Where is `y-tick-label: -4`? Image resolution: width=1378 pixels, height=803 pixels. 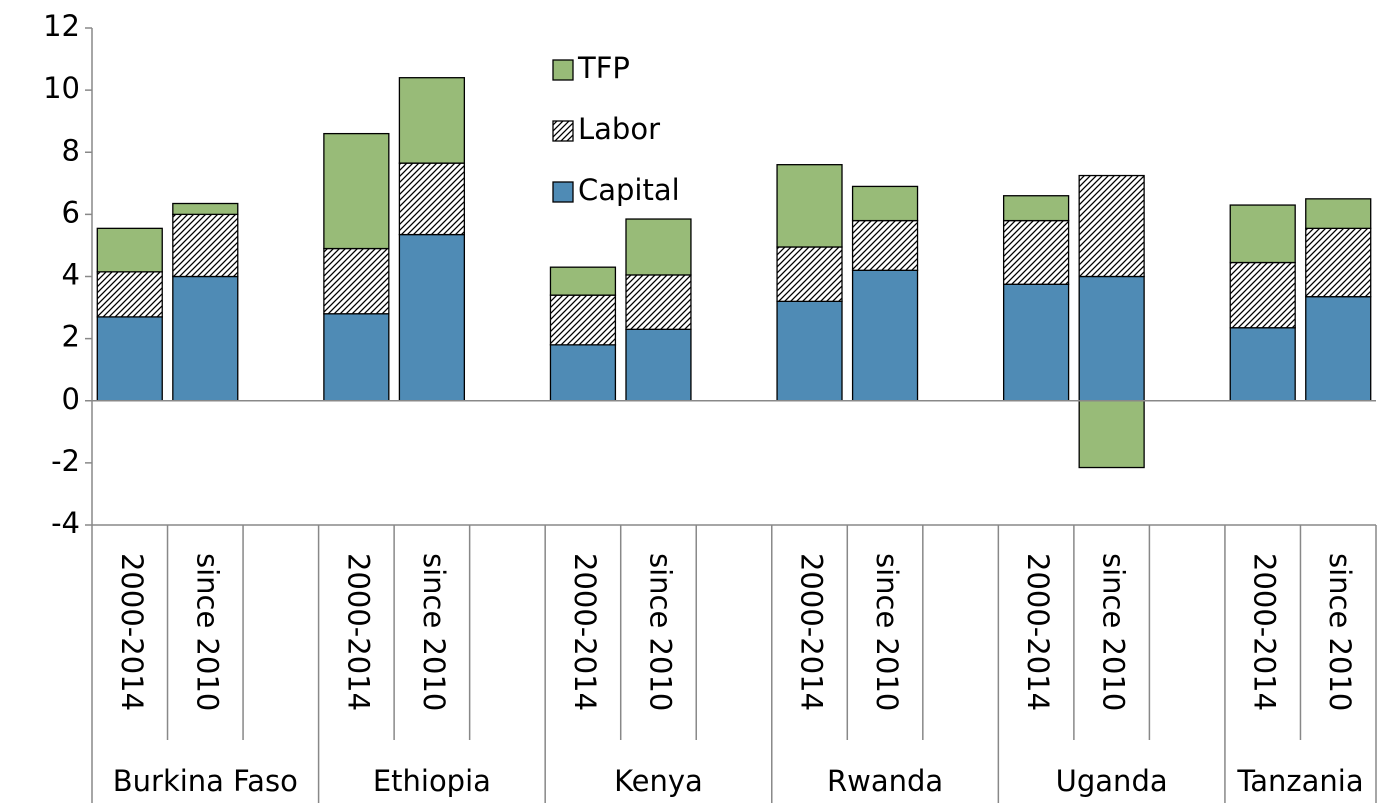 y-tick-label: -4 is located at coordinates (65, 523).